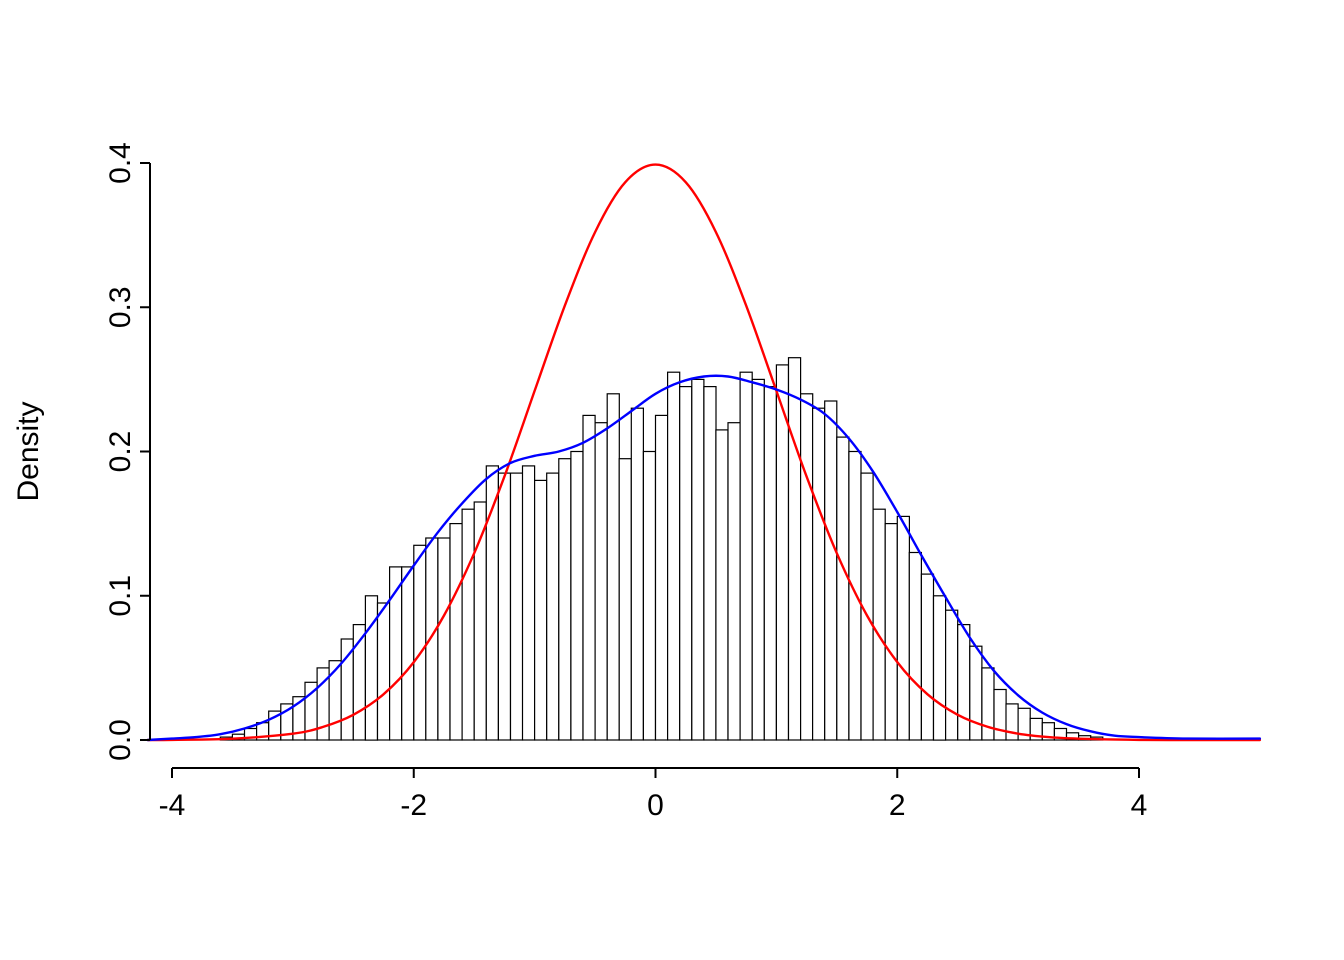  Describe the element at coordinates (897, 805) in the screenshot. I see `x-tick-label: 2` at that location.